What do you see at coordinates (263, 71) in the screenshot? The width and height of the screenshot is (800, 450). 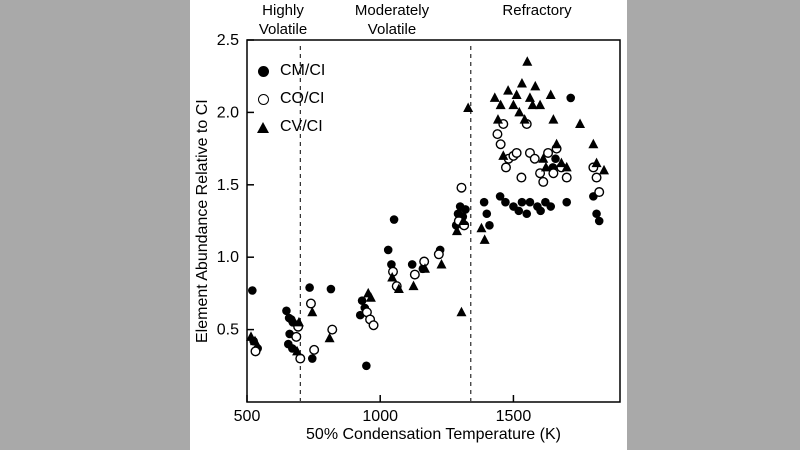 I see `filled-circle-icon` at bounding box center [263, 71].